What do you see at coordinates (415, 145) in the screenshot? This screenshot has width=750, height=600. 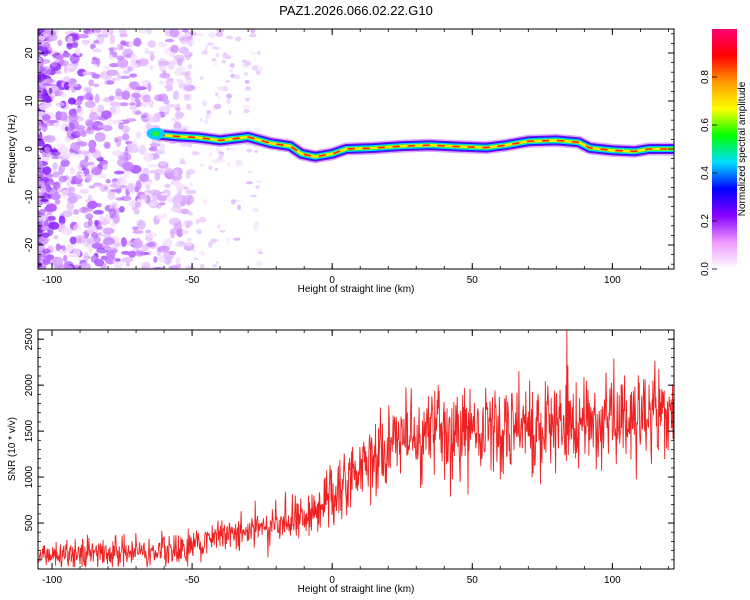 I see `ridge-core` at bounding box center [415, 145].